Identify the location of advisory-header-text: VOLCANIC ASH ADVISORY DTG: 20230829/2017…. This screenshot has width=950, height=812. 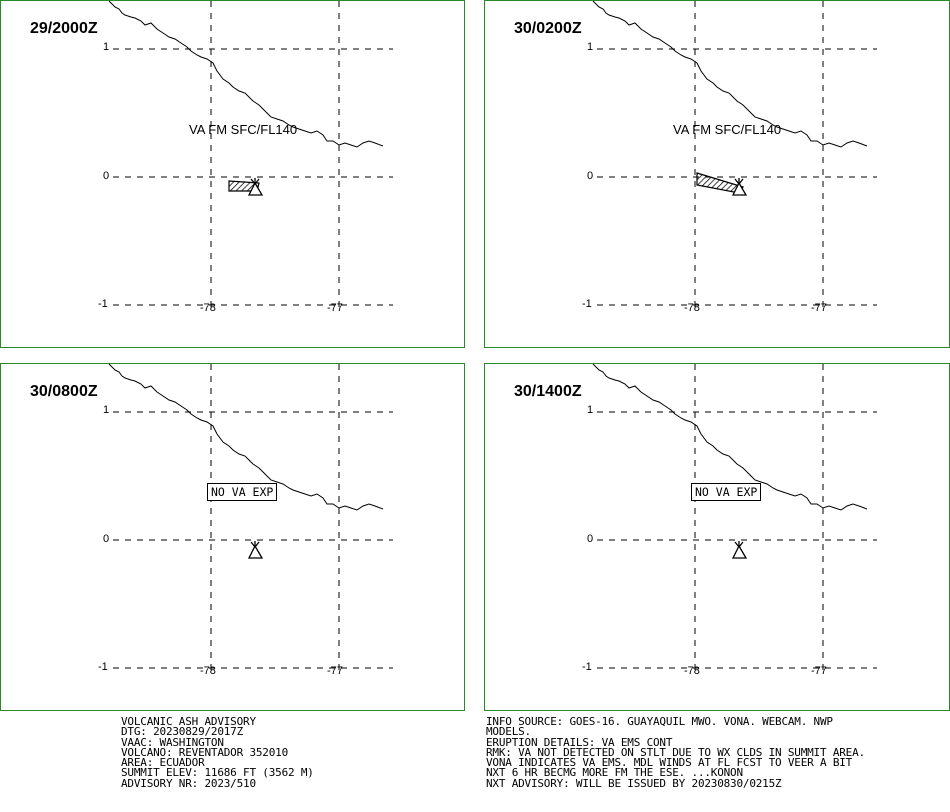
(291, 752).